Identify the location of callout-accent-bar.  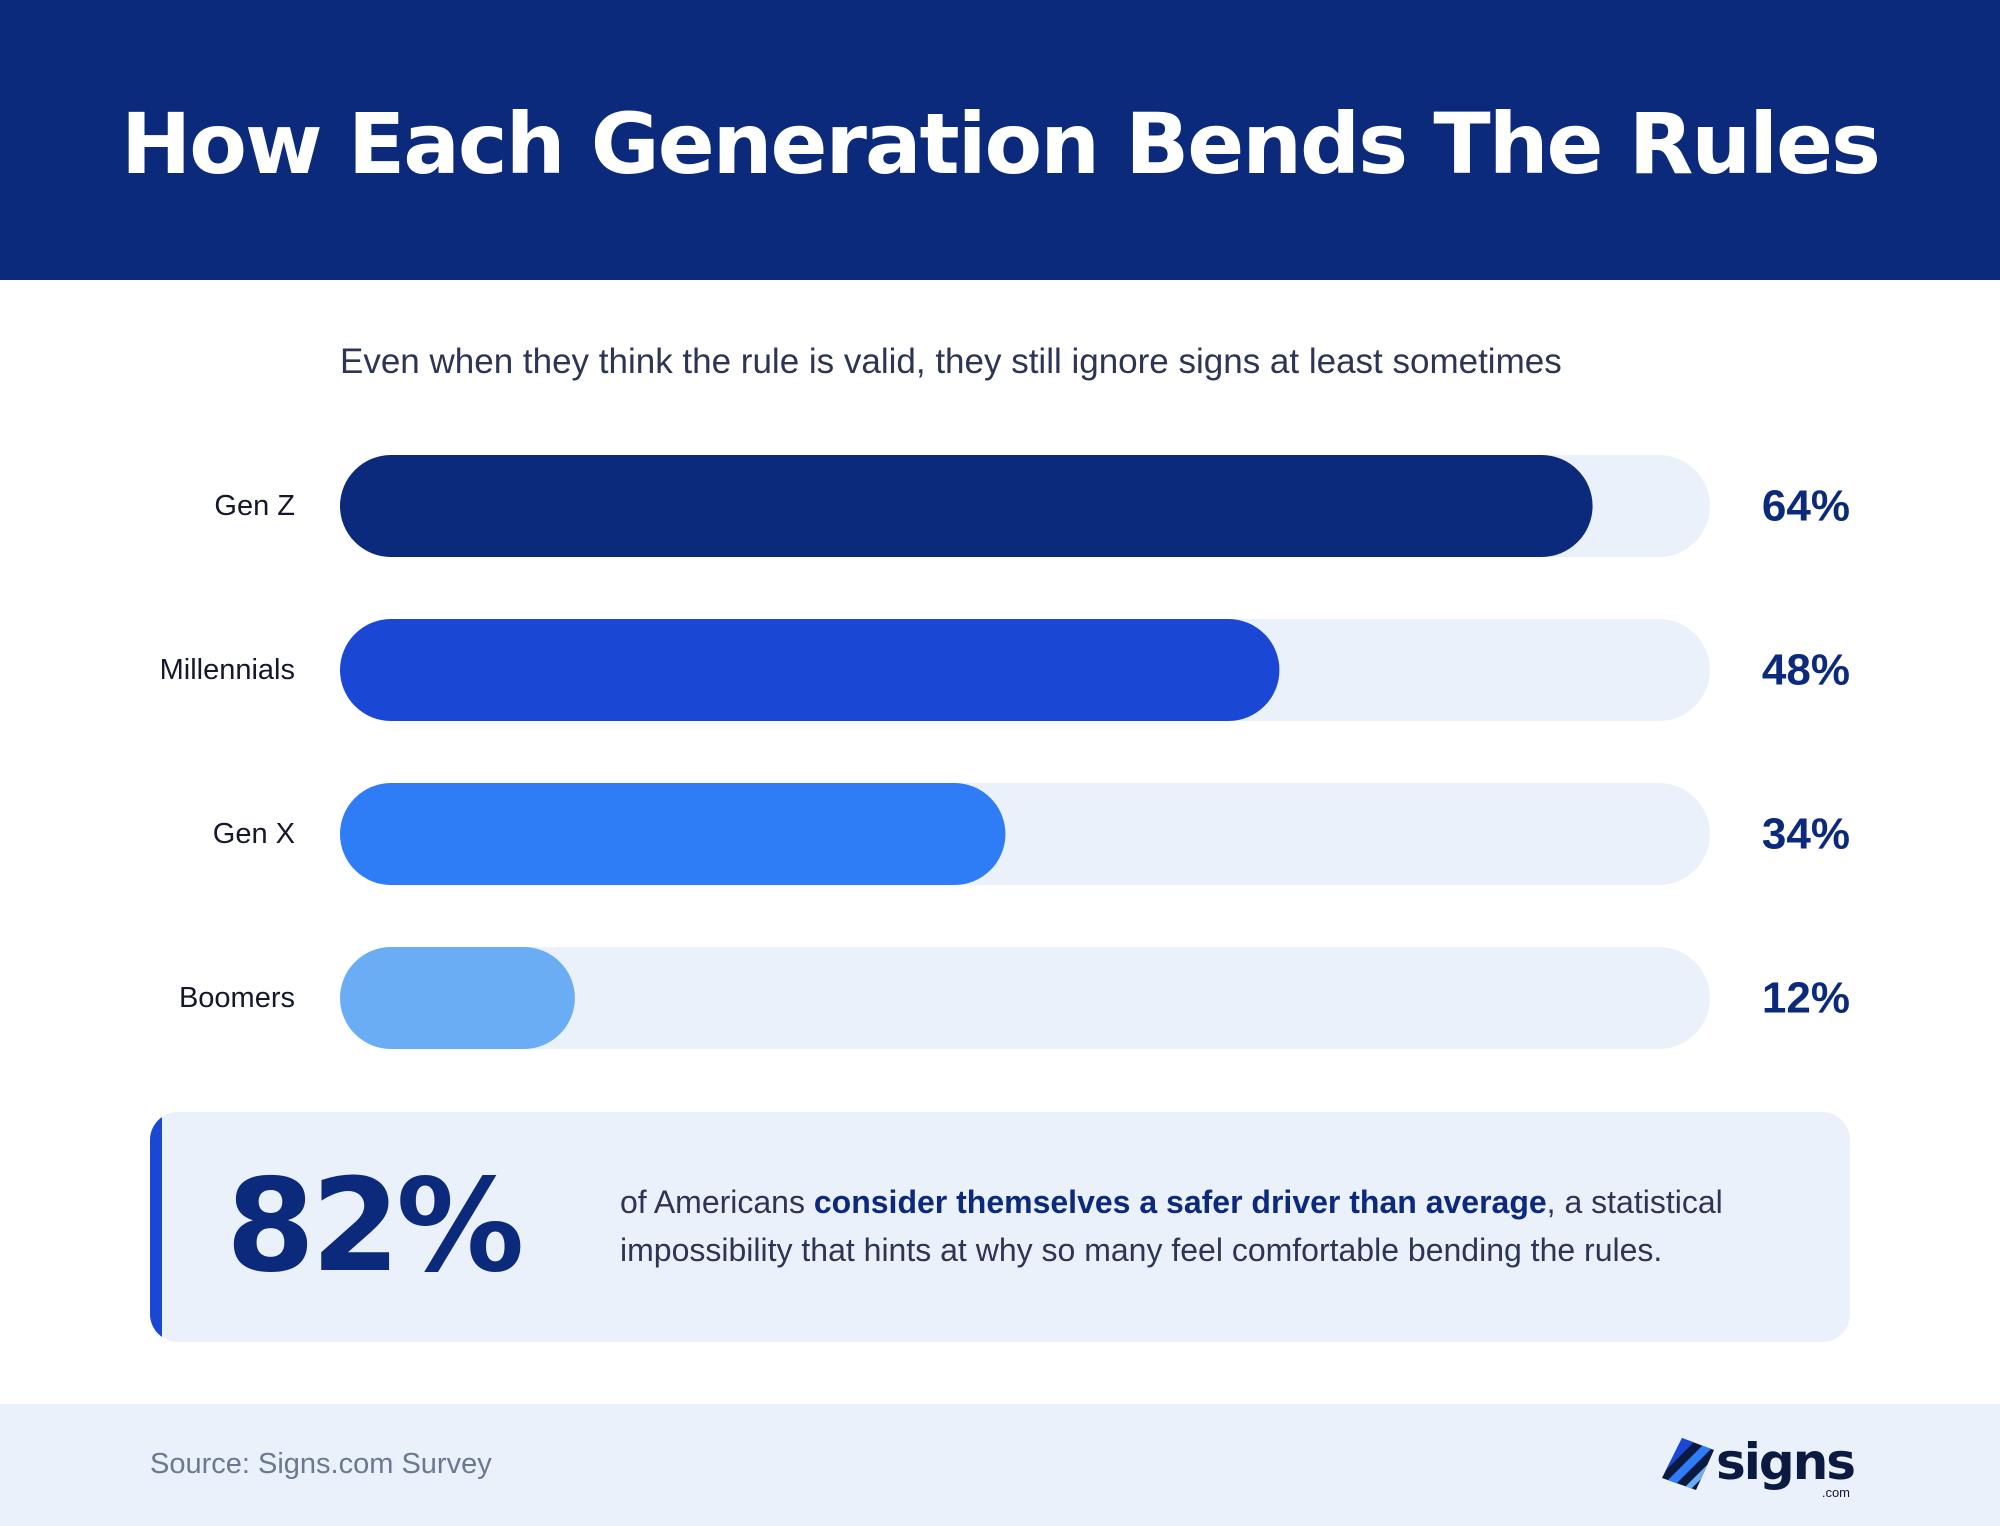
(156, 1227).